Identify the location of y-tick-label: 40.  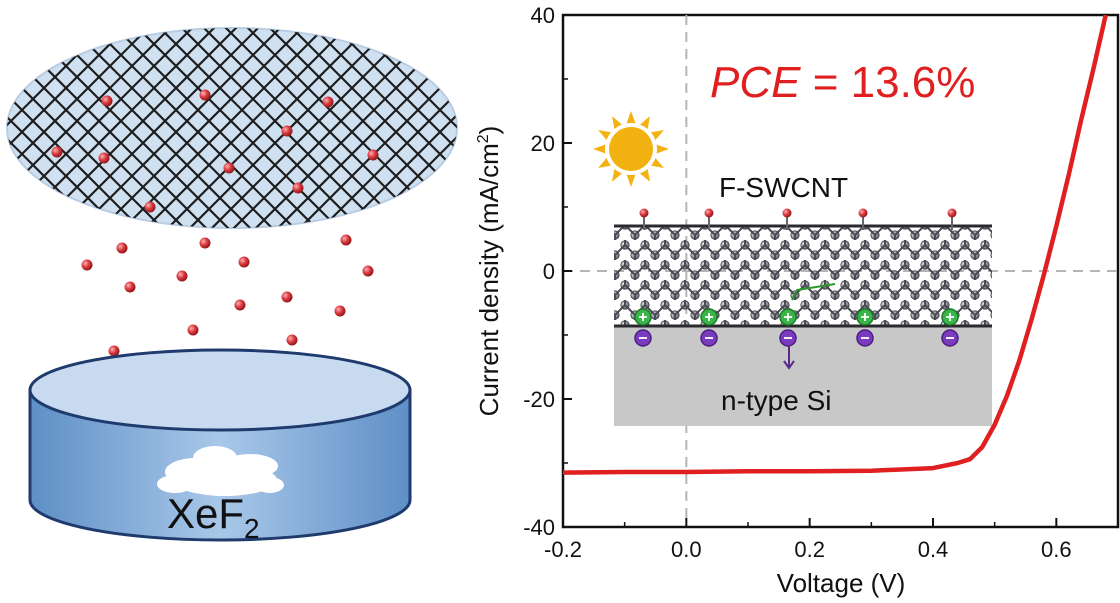
(543, 15).